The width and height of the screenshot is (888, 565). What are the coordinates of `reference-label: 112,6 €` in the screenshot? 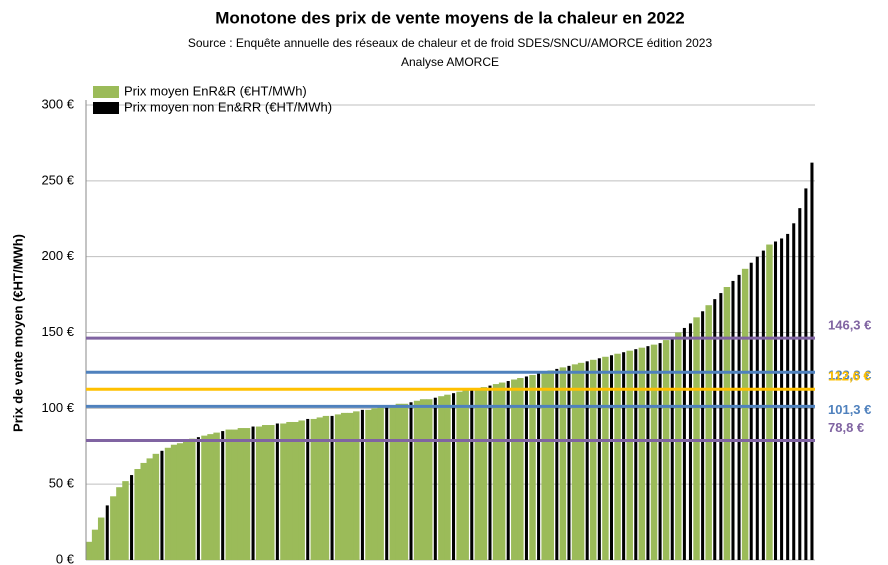 It's located at (849, 376).